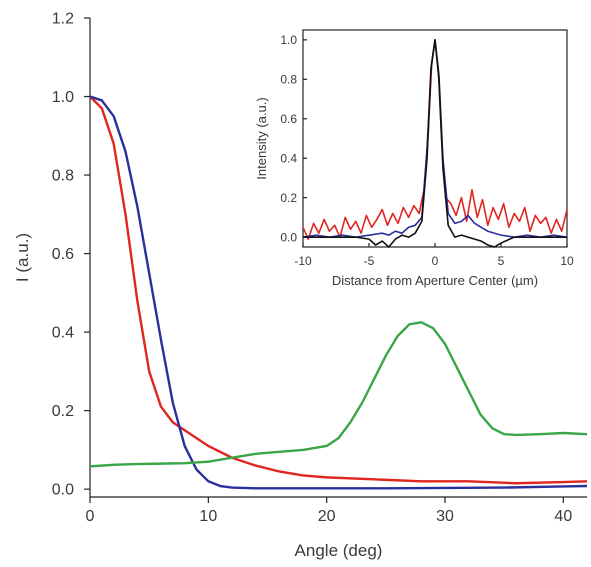  What do you see at coordinates (63, 176) in the screenshot?
I see `main-y-tick-label: 0.8` at bounding box center [63, 176].